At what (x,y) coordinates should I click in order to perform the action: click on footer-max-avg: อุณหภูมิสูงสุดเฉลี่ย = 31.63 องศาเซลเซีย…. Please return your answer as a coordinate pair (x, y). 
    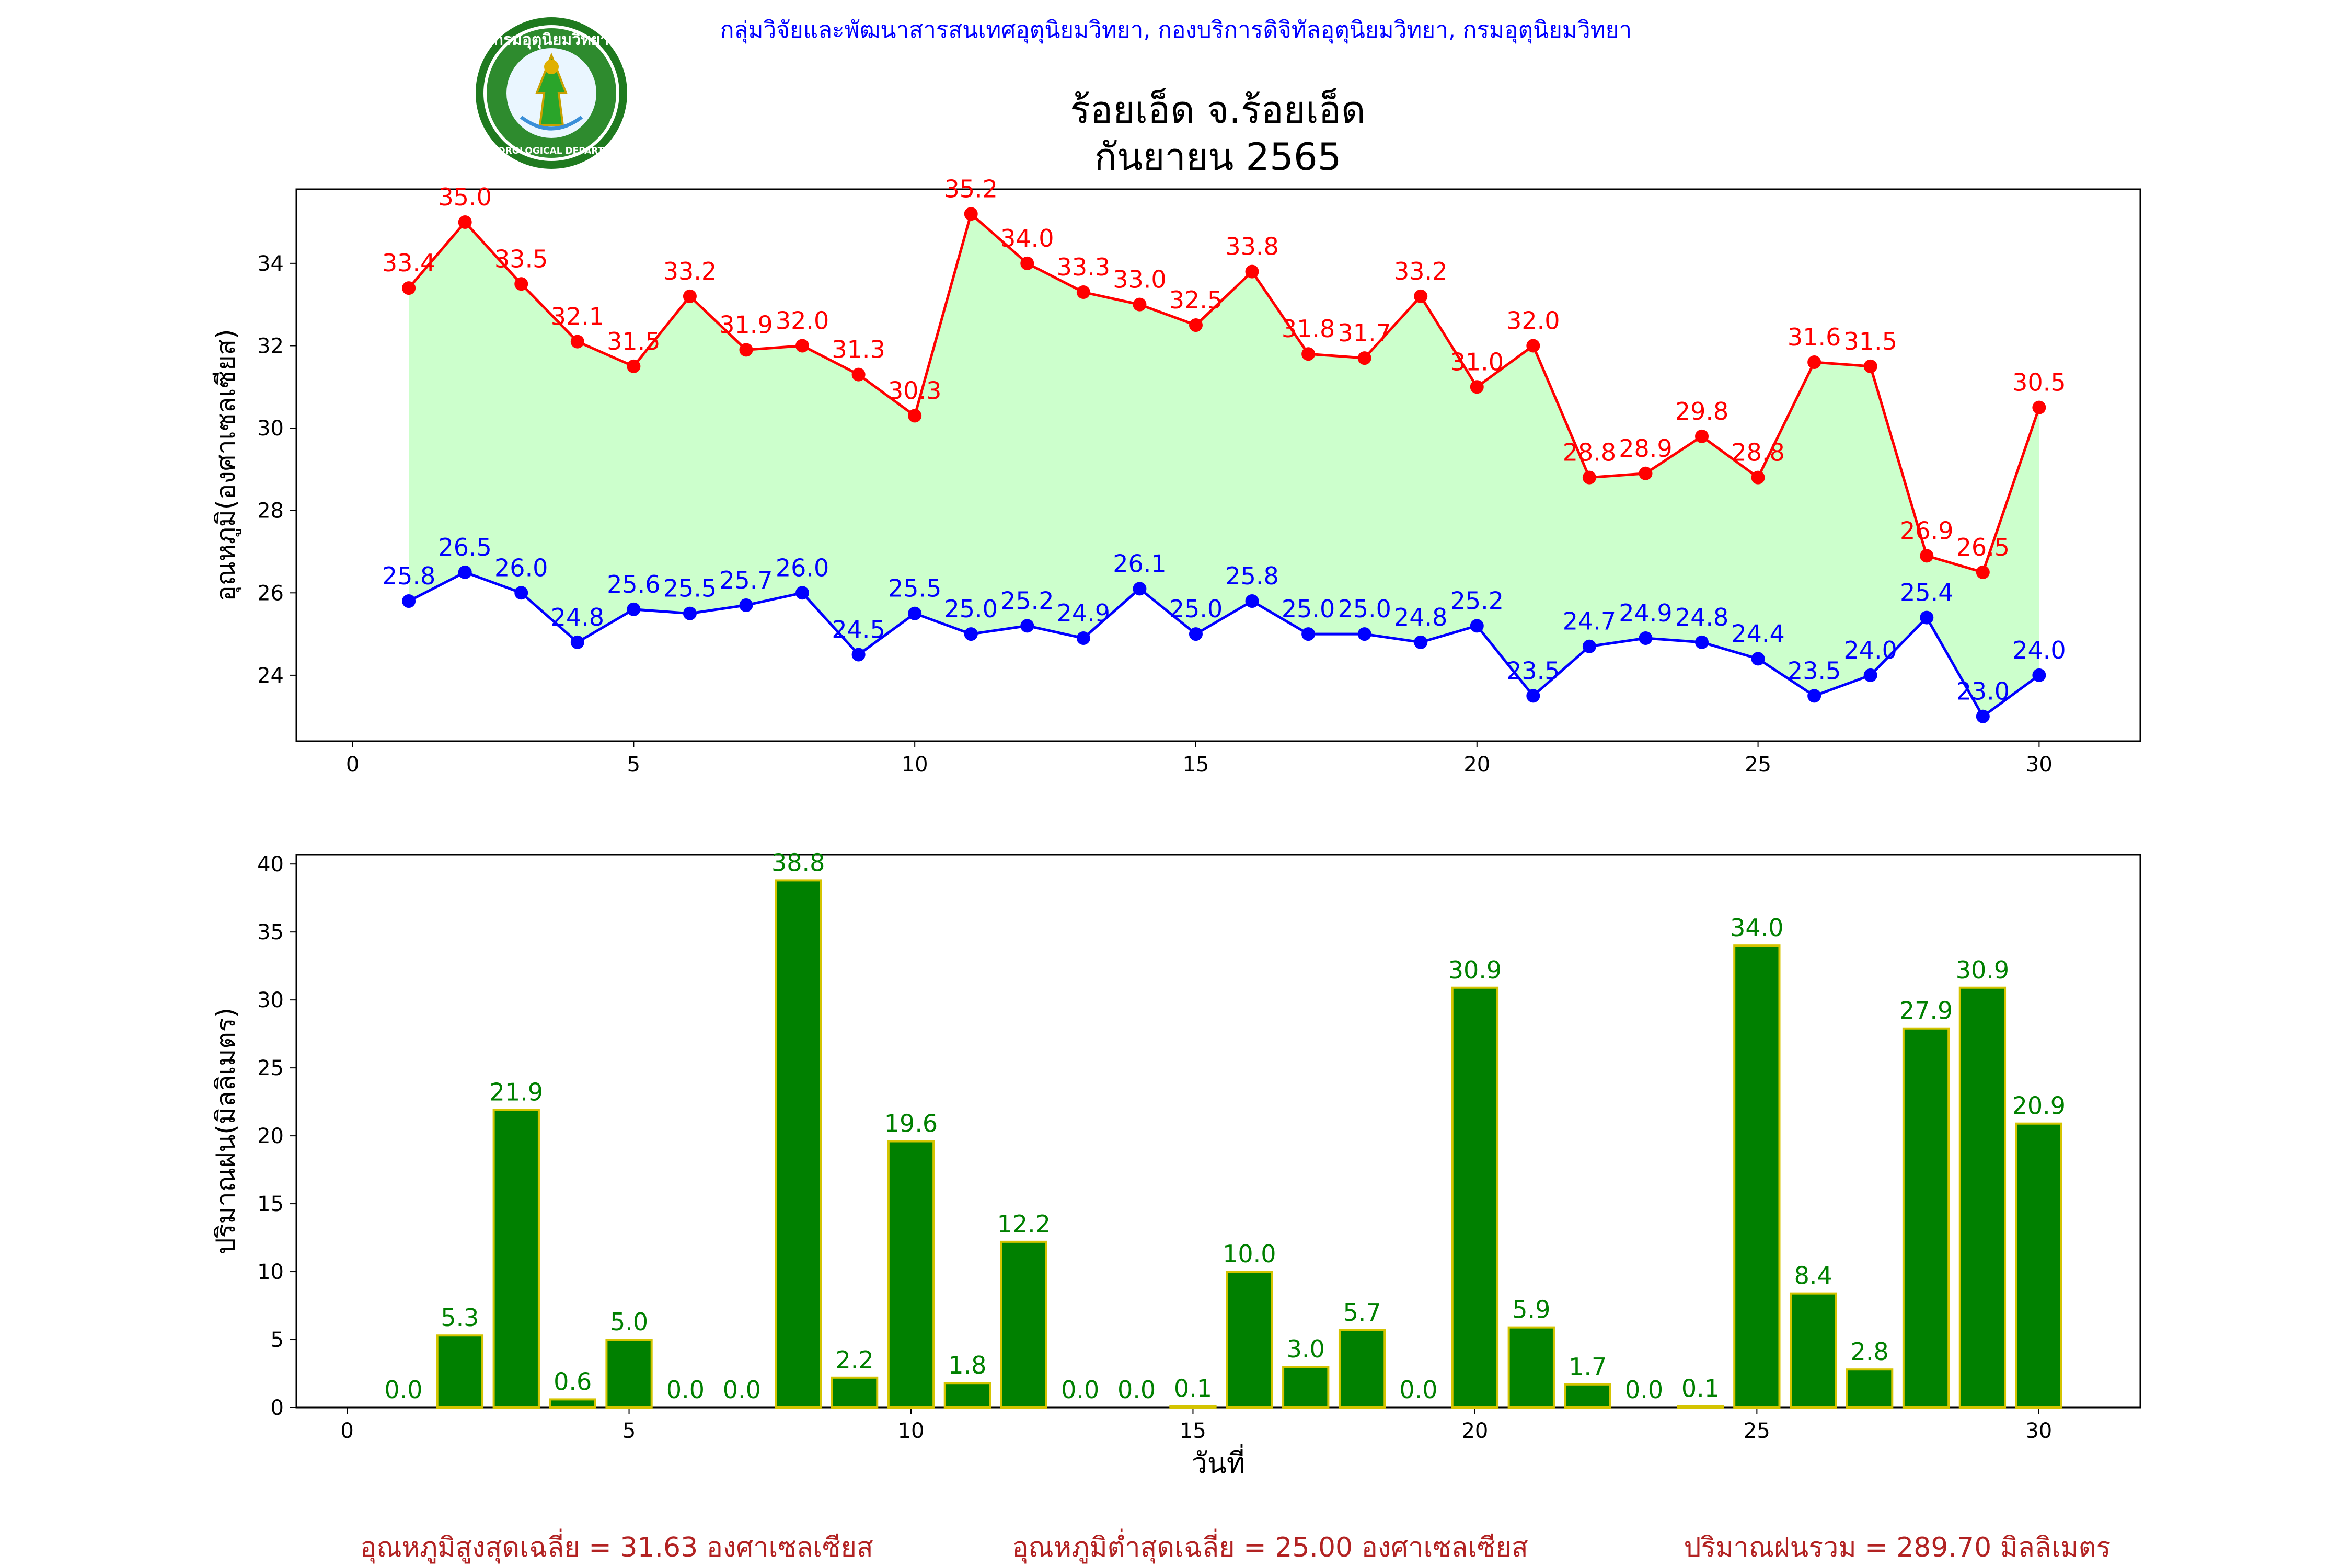
    Looking at the image, I should click on (616, 1546).